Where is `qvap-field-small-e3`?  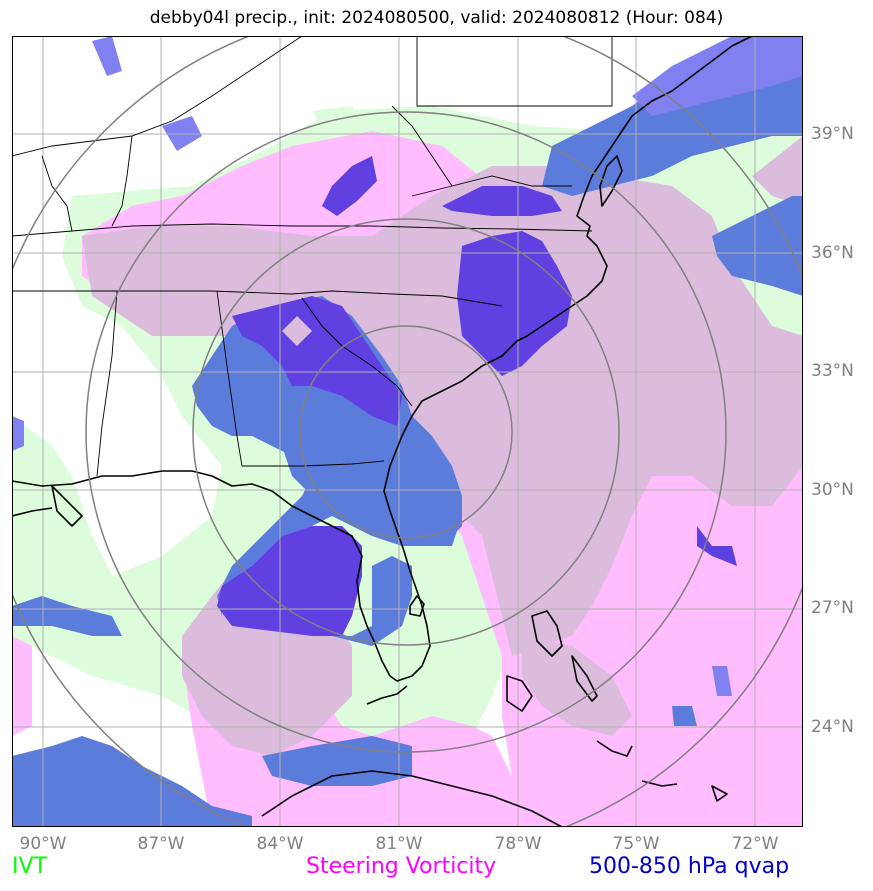
qvap-field-small-e3 is located at coordinates (717, 546).